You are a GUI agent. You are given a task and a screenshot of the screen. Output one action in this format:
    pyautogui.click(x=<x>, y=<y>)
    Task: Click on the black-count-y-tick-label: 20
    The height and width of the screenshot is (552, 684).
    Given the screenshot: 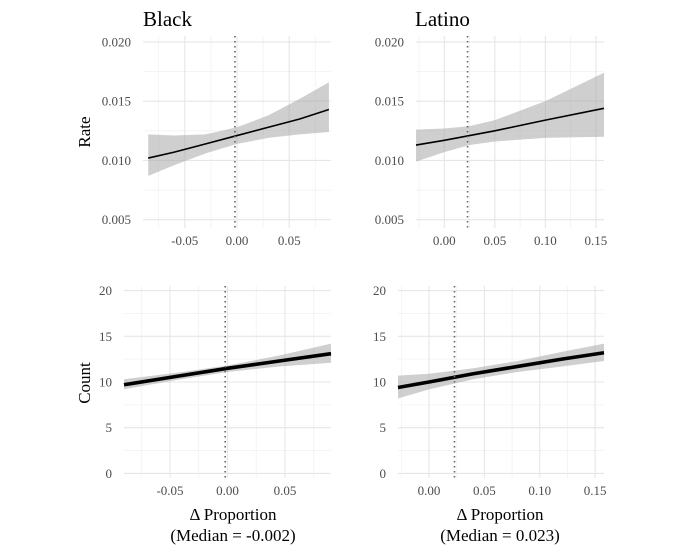 What is the action you would take?
    pyautogui.click(x=105, y=290)
    